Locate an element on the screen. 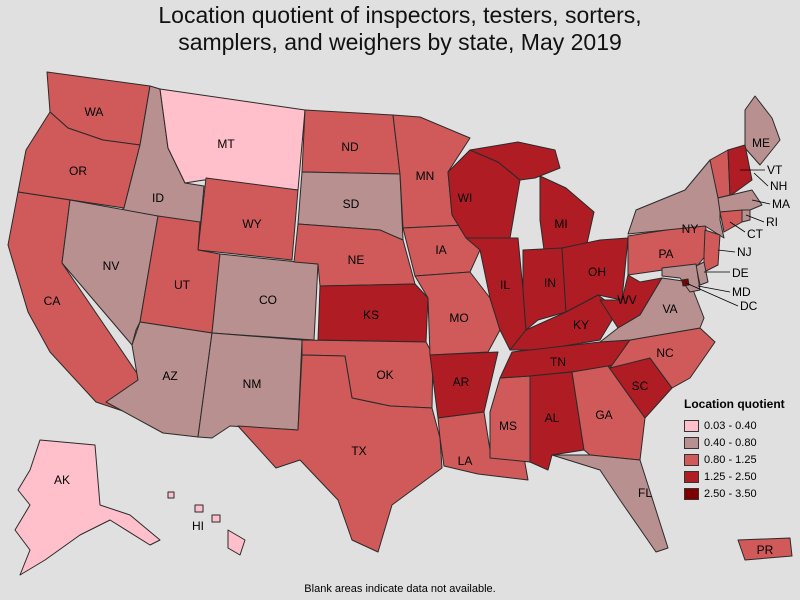 The height and width of the screenshot is (600, 800). label-tn: TN is located at coordinates (558, 362).